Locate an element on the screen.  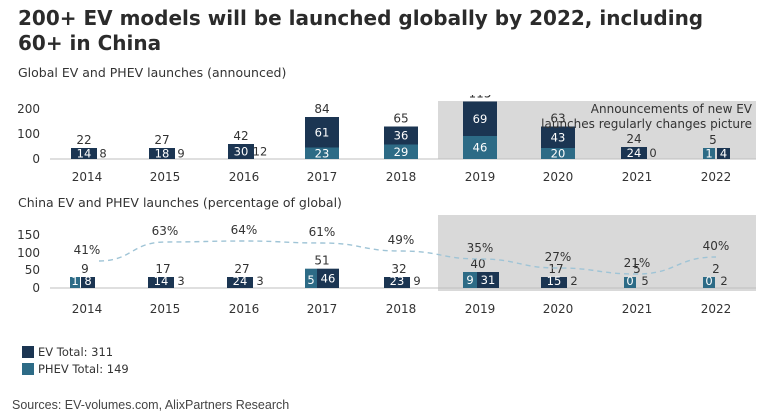
bar-total-label: 9 is located at coordinates (85, 269).